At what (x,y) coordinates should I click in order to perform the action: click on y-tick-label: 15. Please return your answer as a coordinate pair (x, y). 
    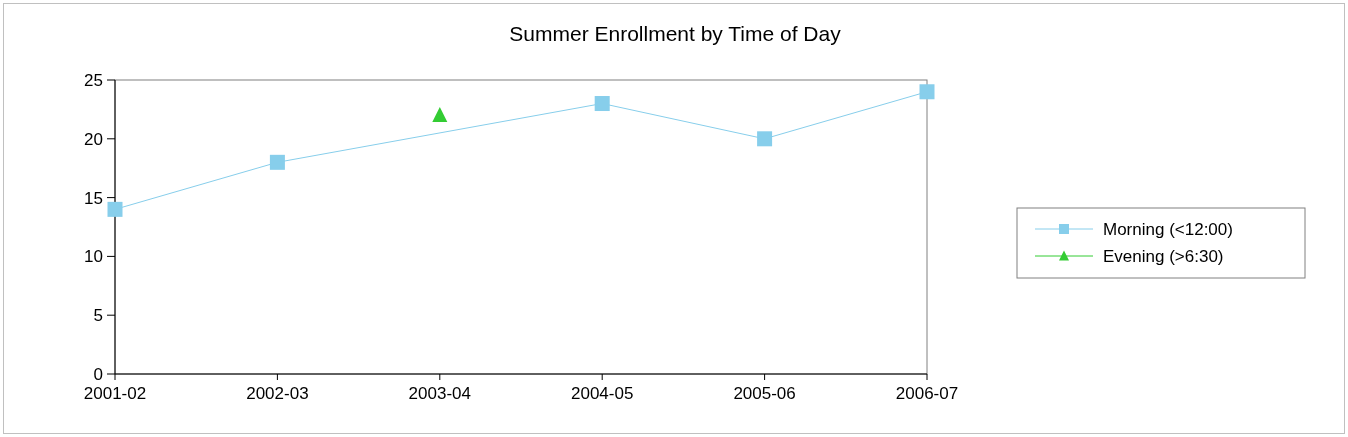
    Looking at the image, I should click on (93, 198).